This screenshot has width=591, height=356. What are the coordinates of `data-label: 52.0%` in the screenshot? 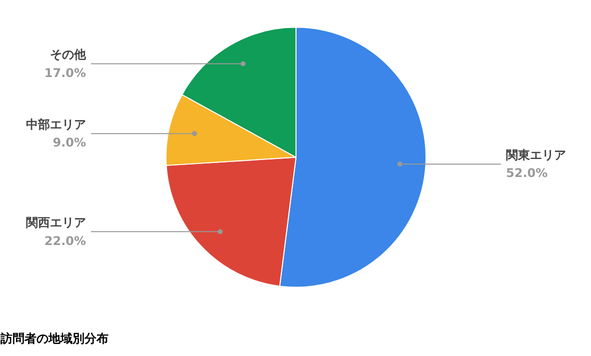 It's located at (527, 173).